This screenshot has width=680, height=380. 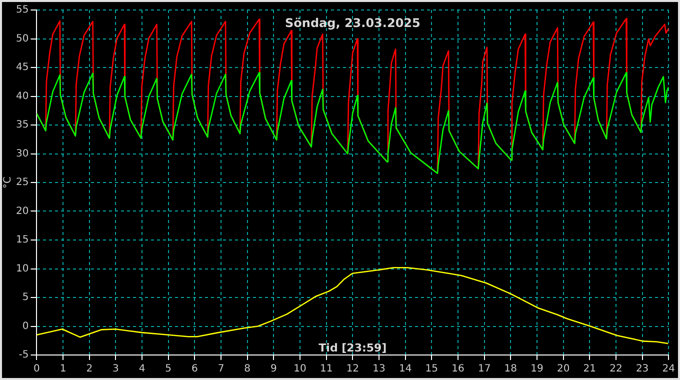 What do you see at coordinates (353, 369) in the screenshot?
I see `x-tick-label: 12` at bounding box center [353, 369].